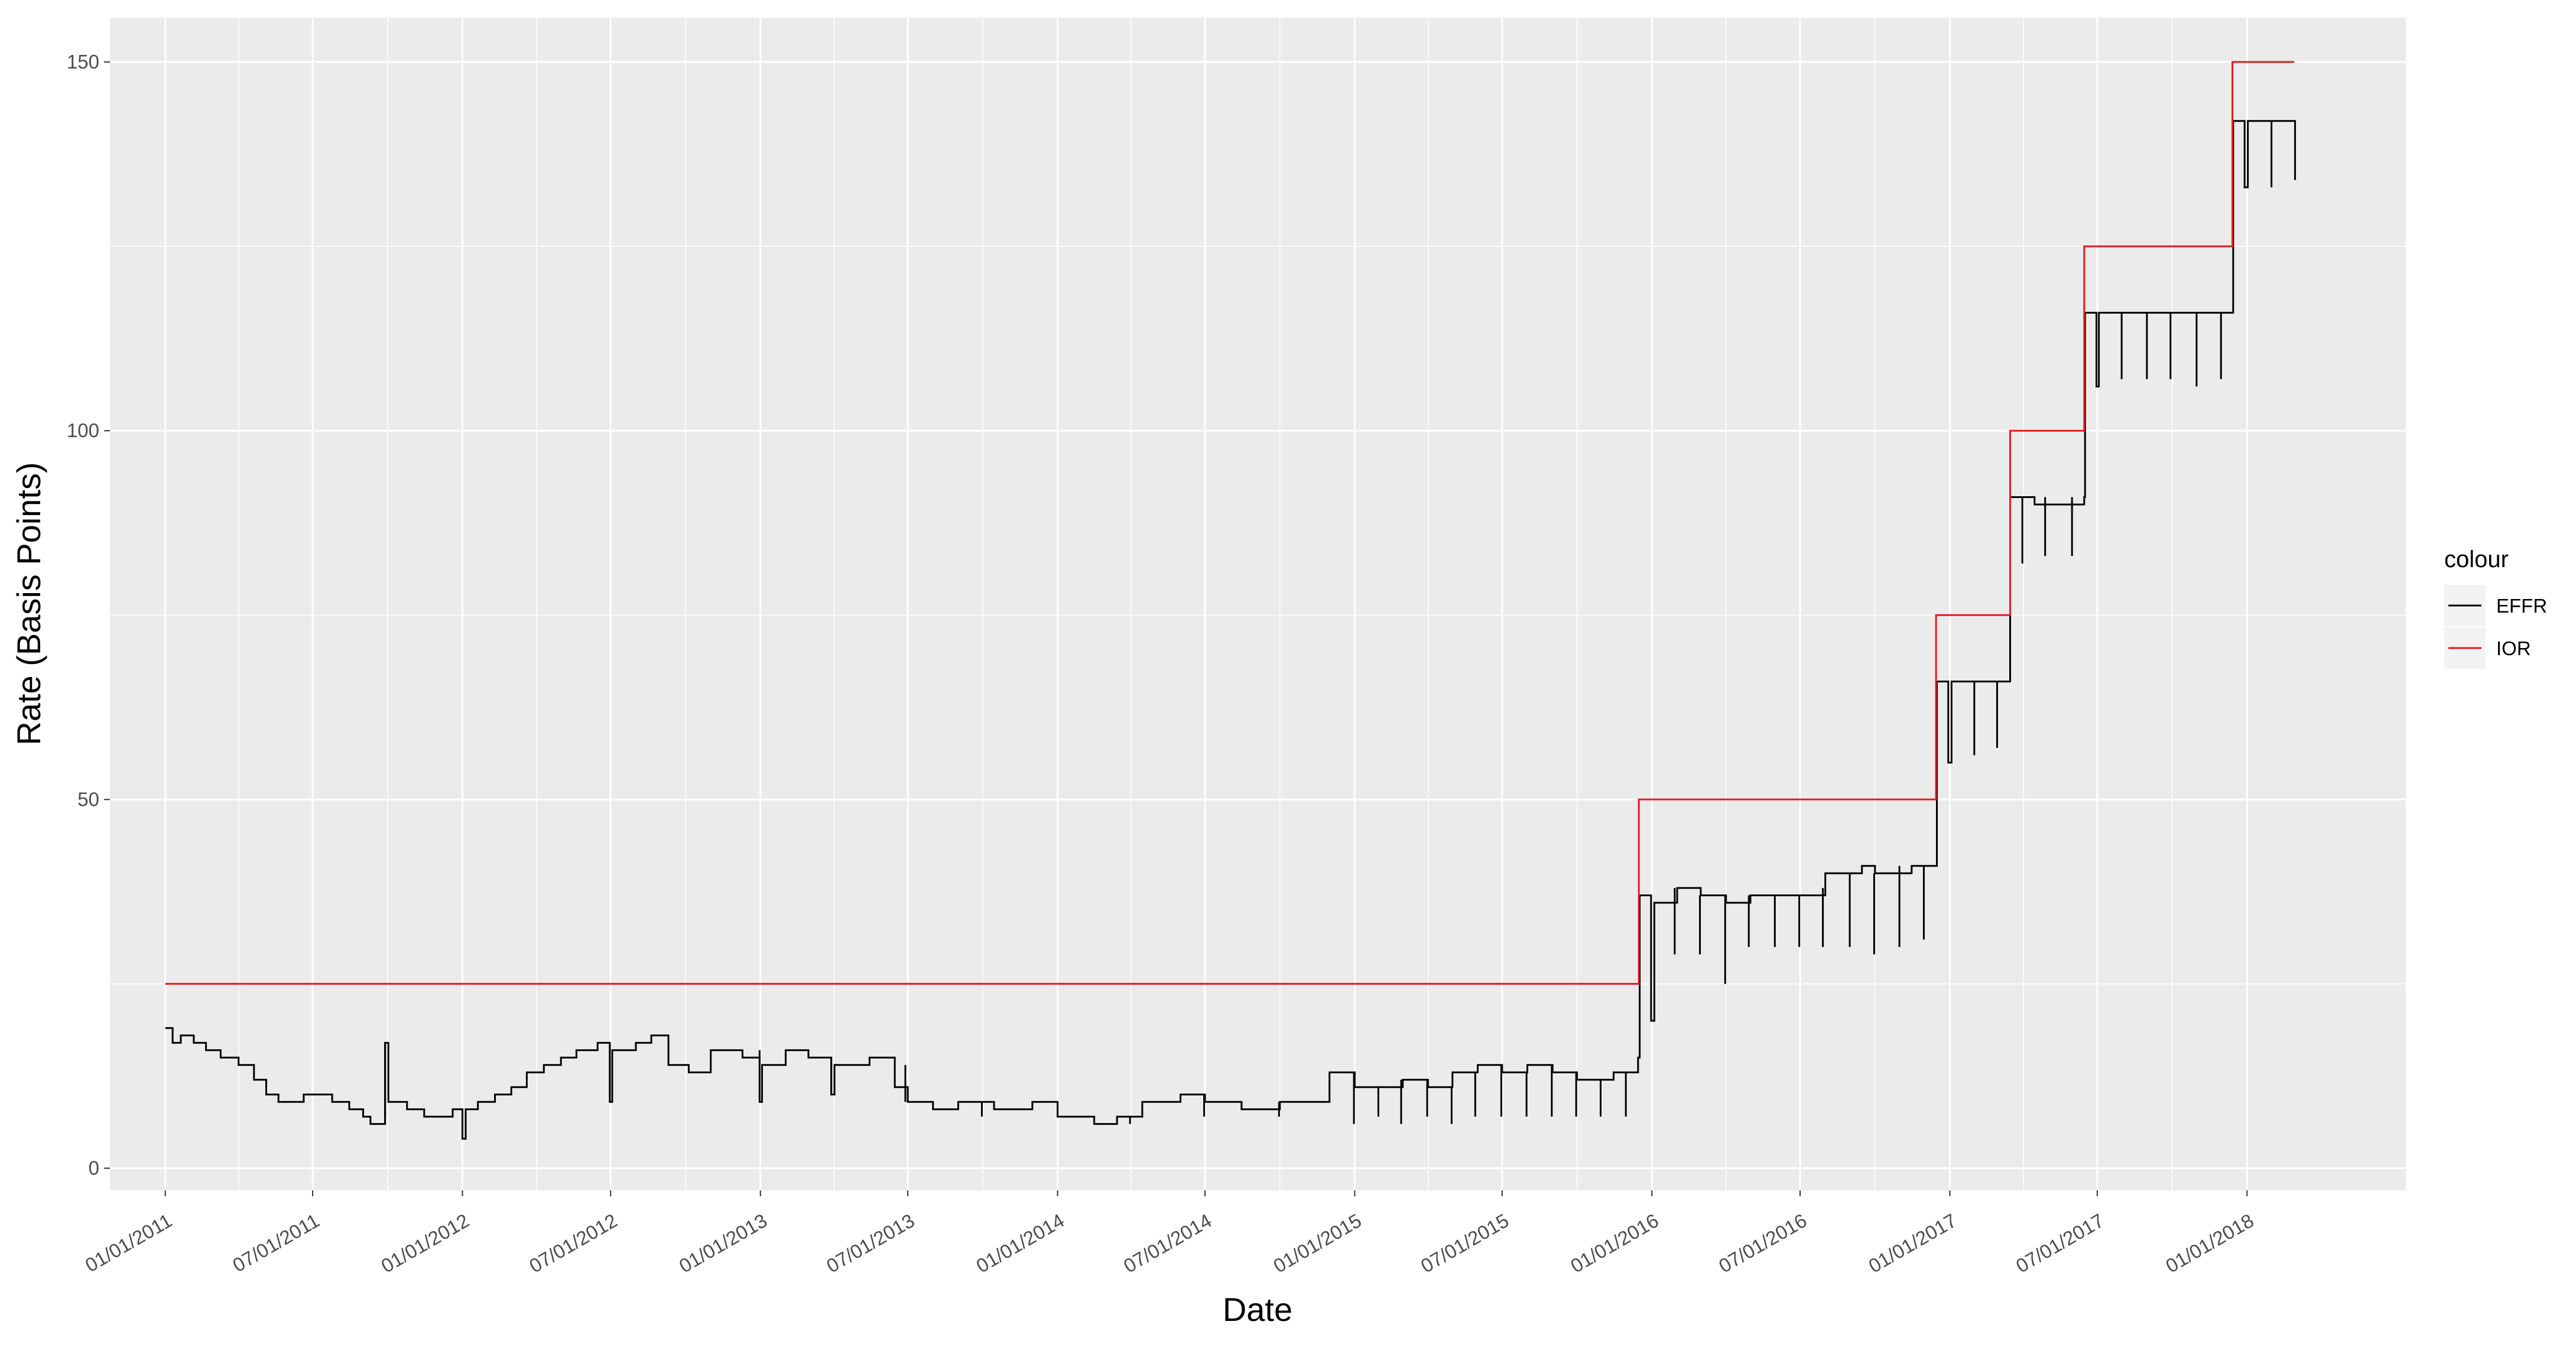 The height and width of the screenshot is (1354, 2576). I want to click on legend-entry-effr: EFFR, so click(2495, 605).